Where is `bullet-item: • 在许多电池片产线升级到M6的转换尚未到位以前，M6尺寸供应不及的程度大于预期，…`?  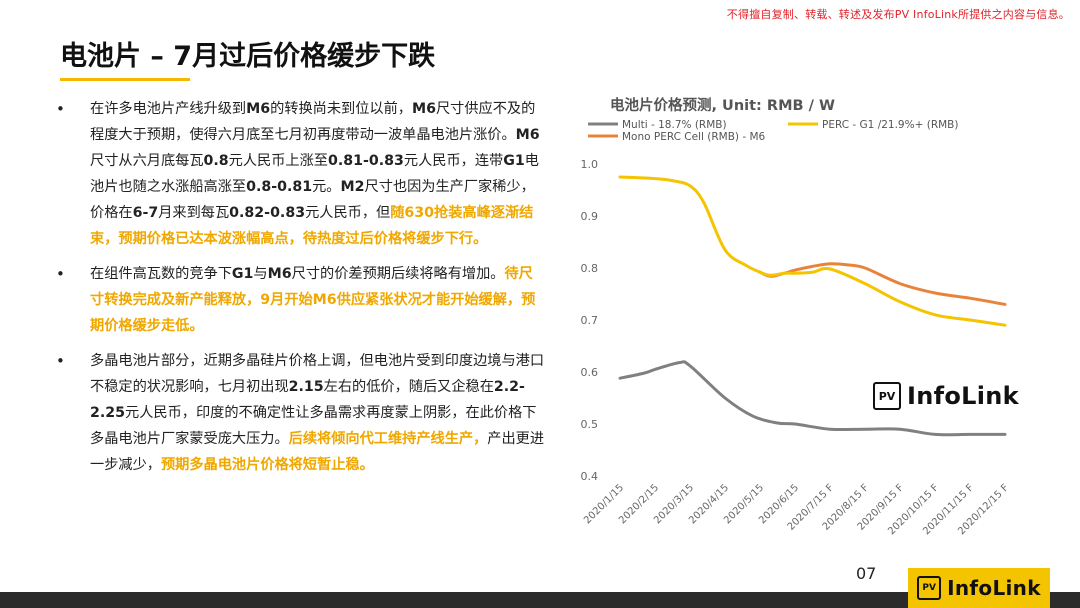
bullet-item: • 在许多电池片产线升级到M6的转换尚未到位以前，M6尺寸供应不及的程度大于预期，… is located at coordinates (301, 174).